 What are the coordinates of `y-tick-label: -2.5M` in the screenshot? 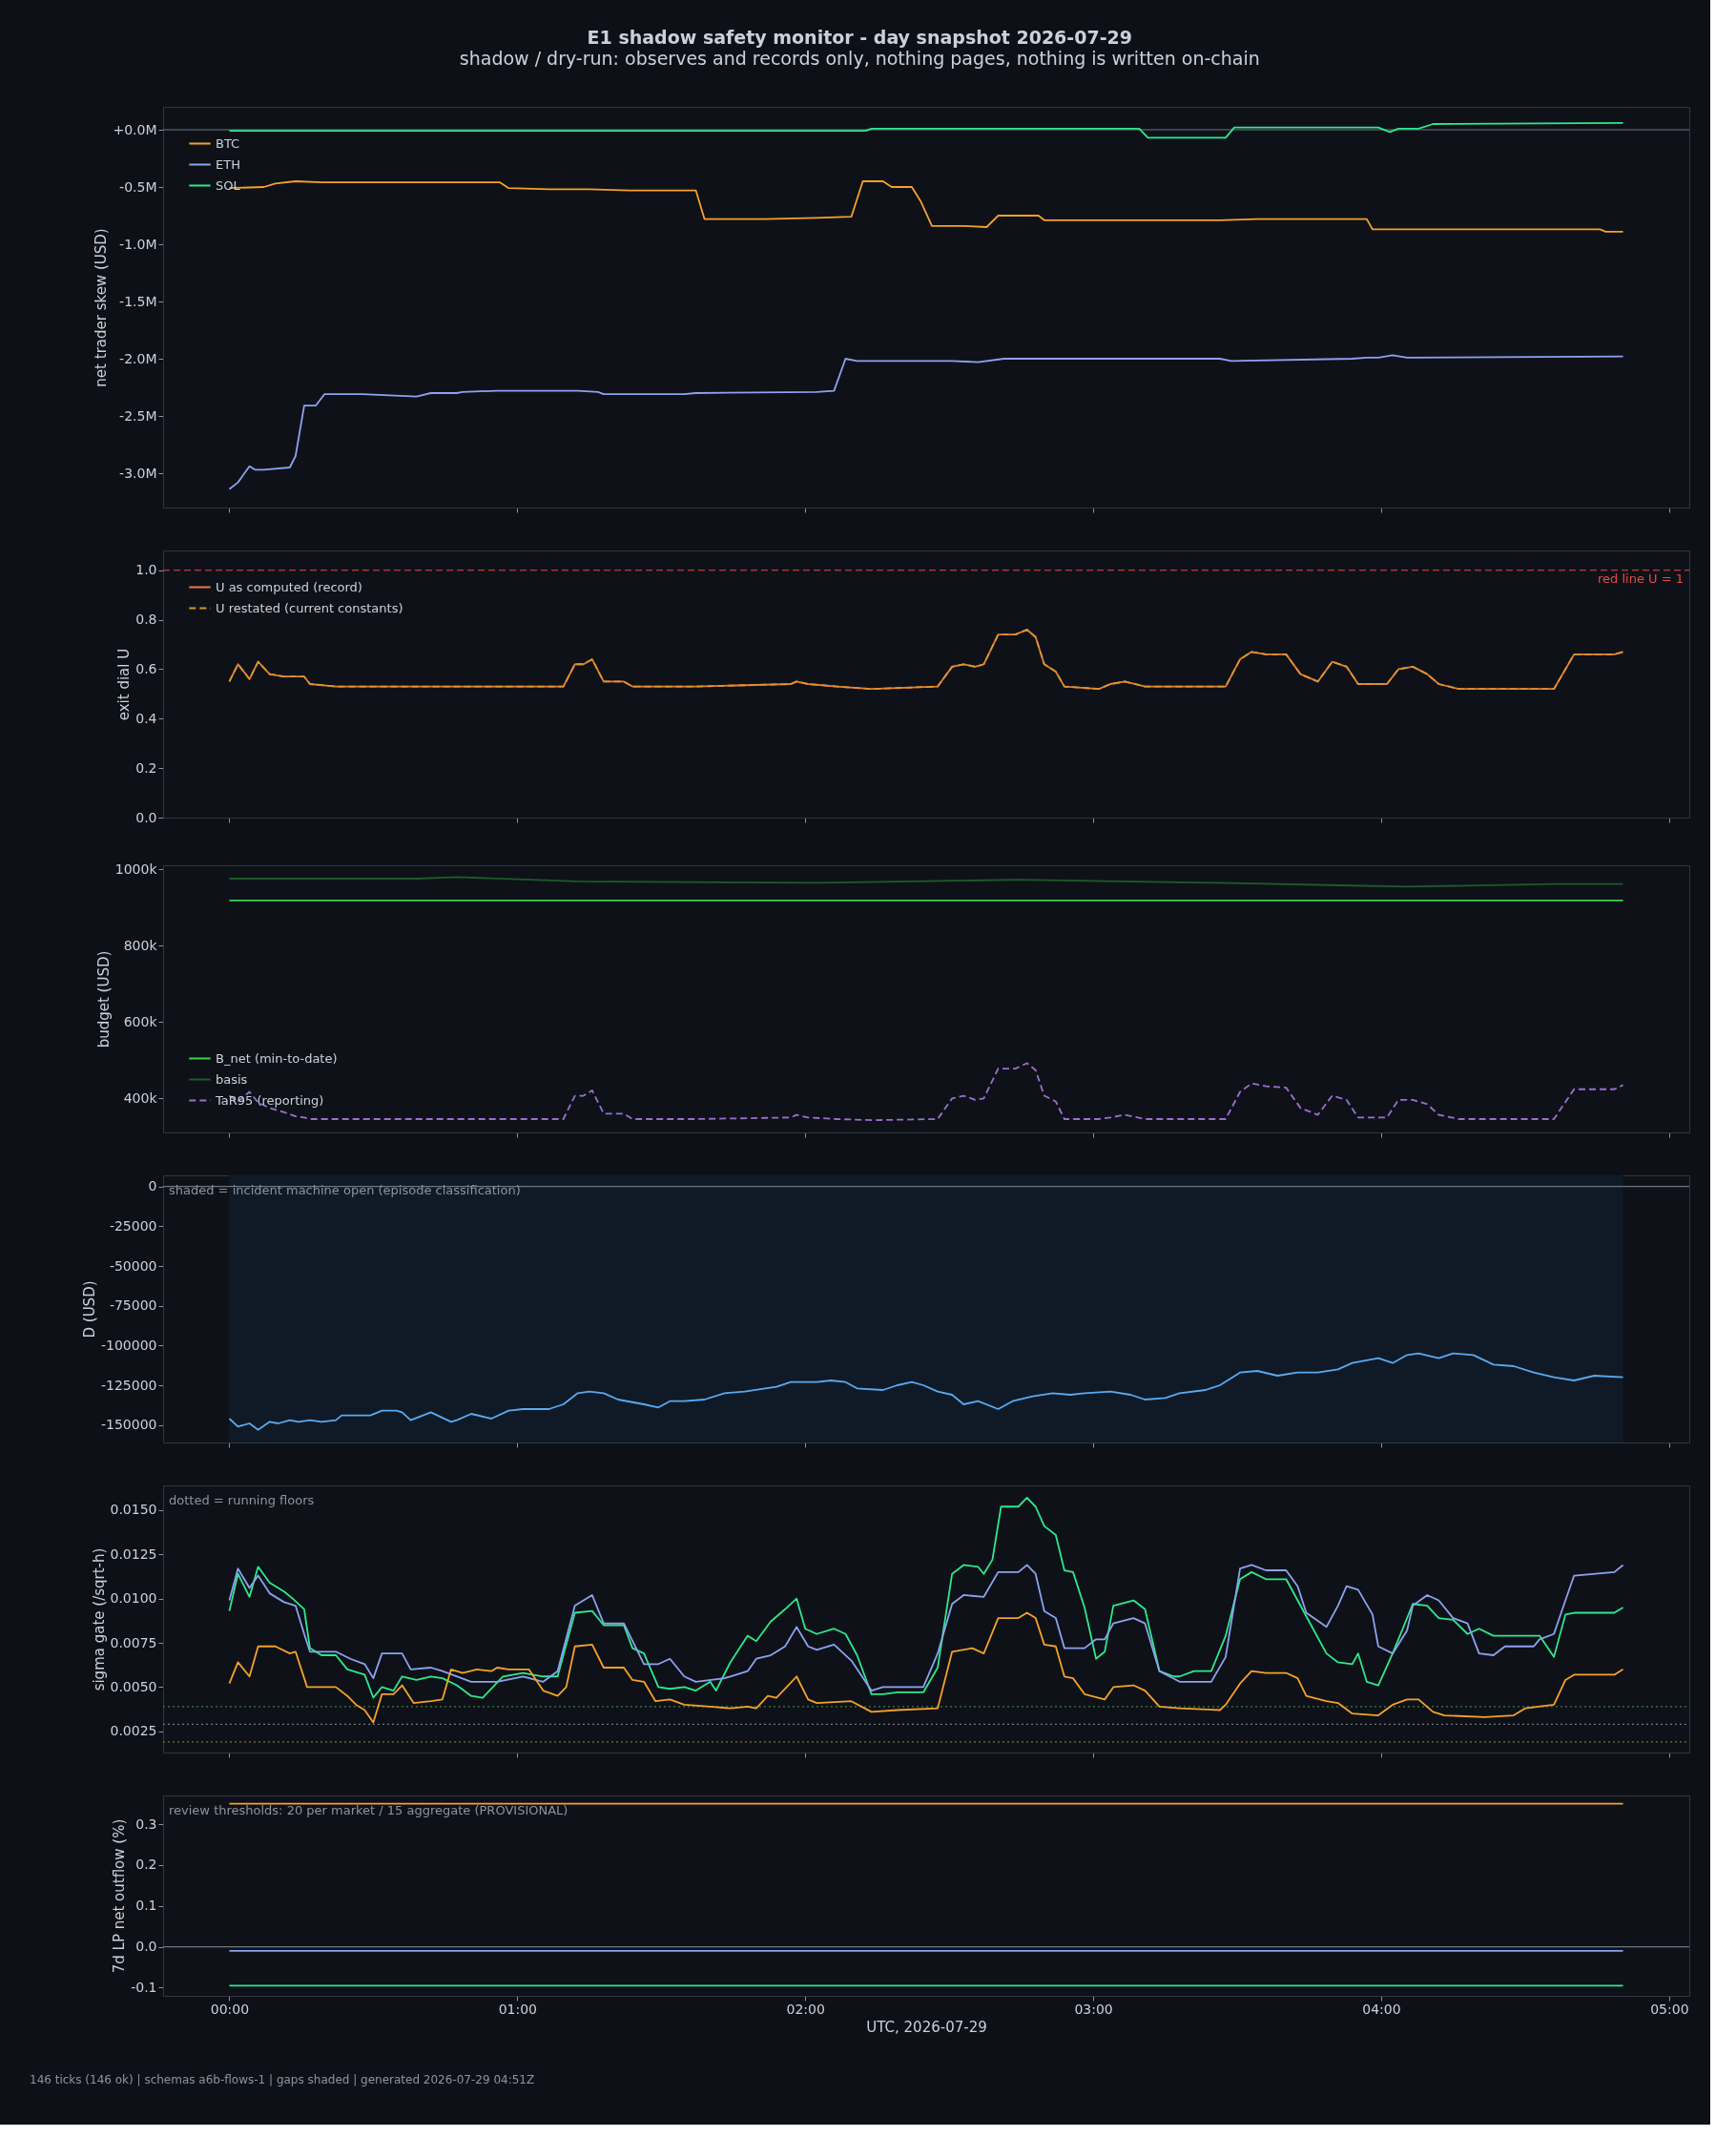 It's located at (138, 415).